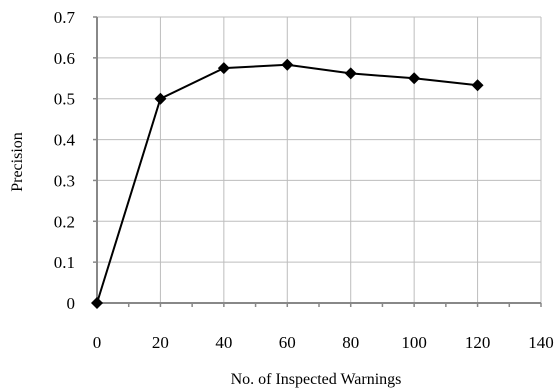 This screenshot has width=558, height=390. I want to click on y-tick-label-4: 0.4, so click(65, 140).